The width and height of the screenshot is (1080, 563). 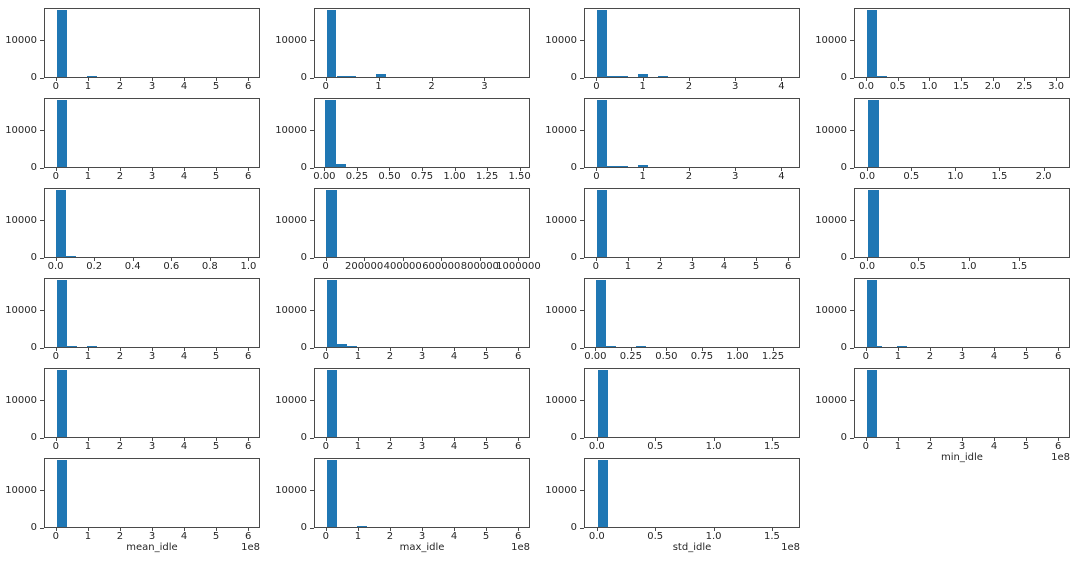 I want to click on x-tick-label: 400000, so click(x=402, y=266).